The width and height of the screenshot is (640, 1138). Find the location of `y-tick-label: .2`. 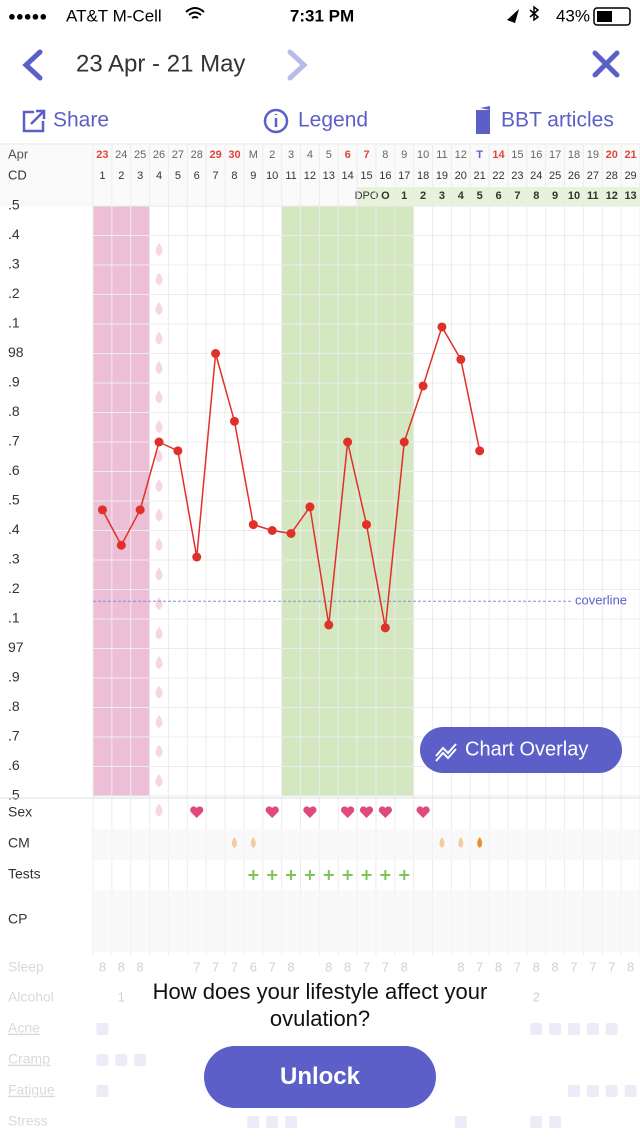

y-tick-label: .2 is located at coordinates (14, 588).